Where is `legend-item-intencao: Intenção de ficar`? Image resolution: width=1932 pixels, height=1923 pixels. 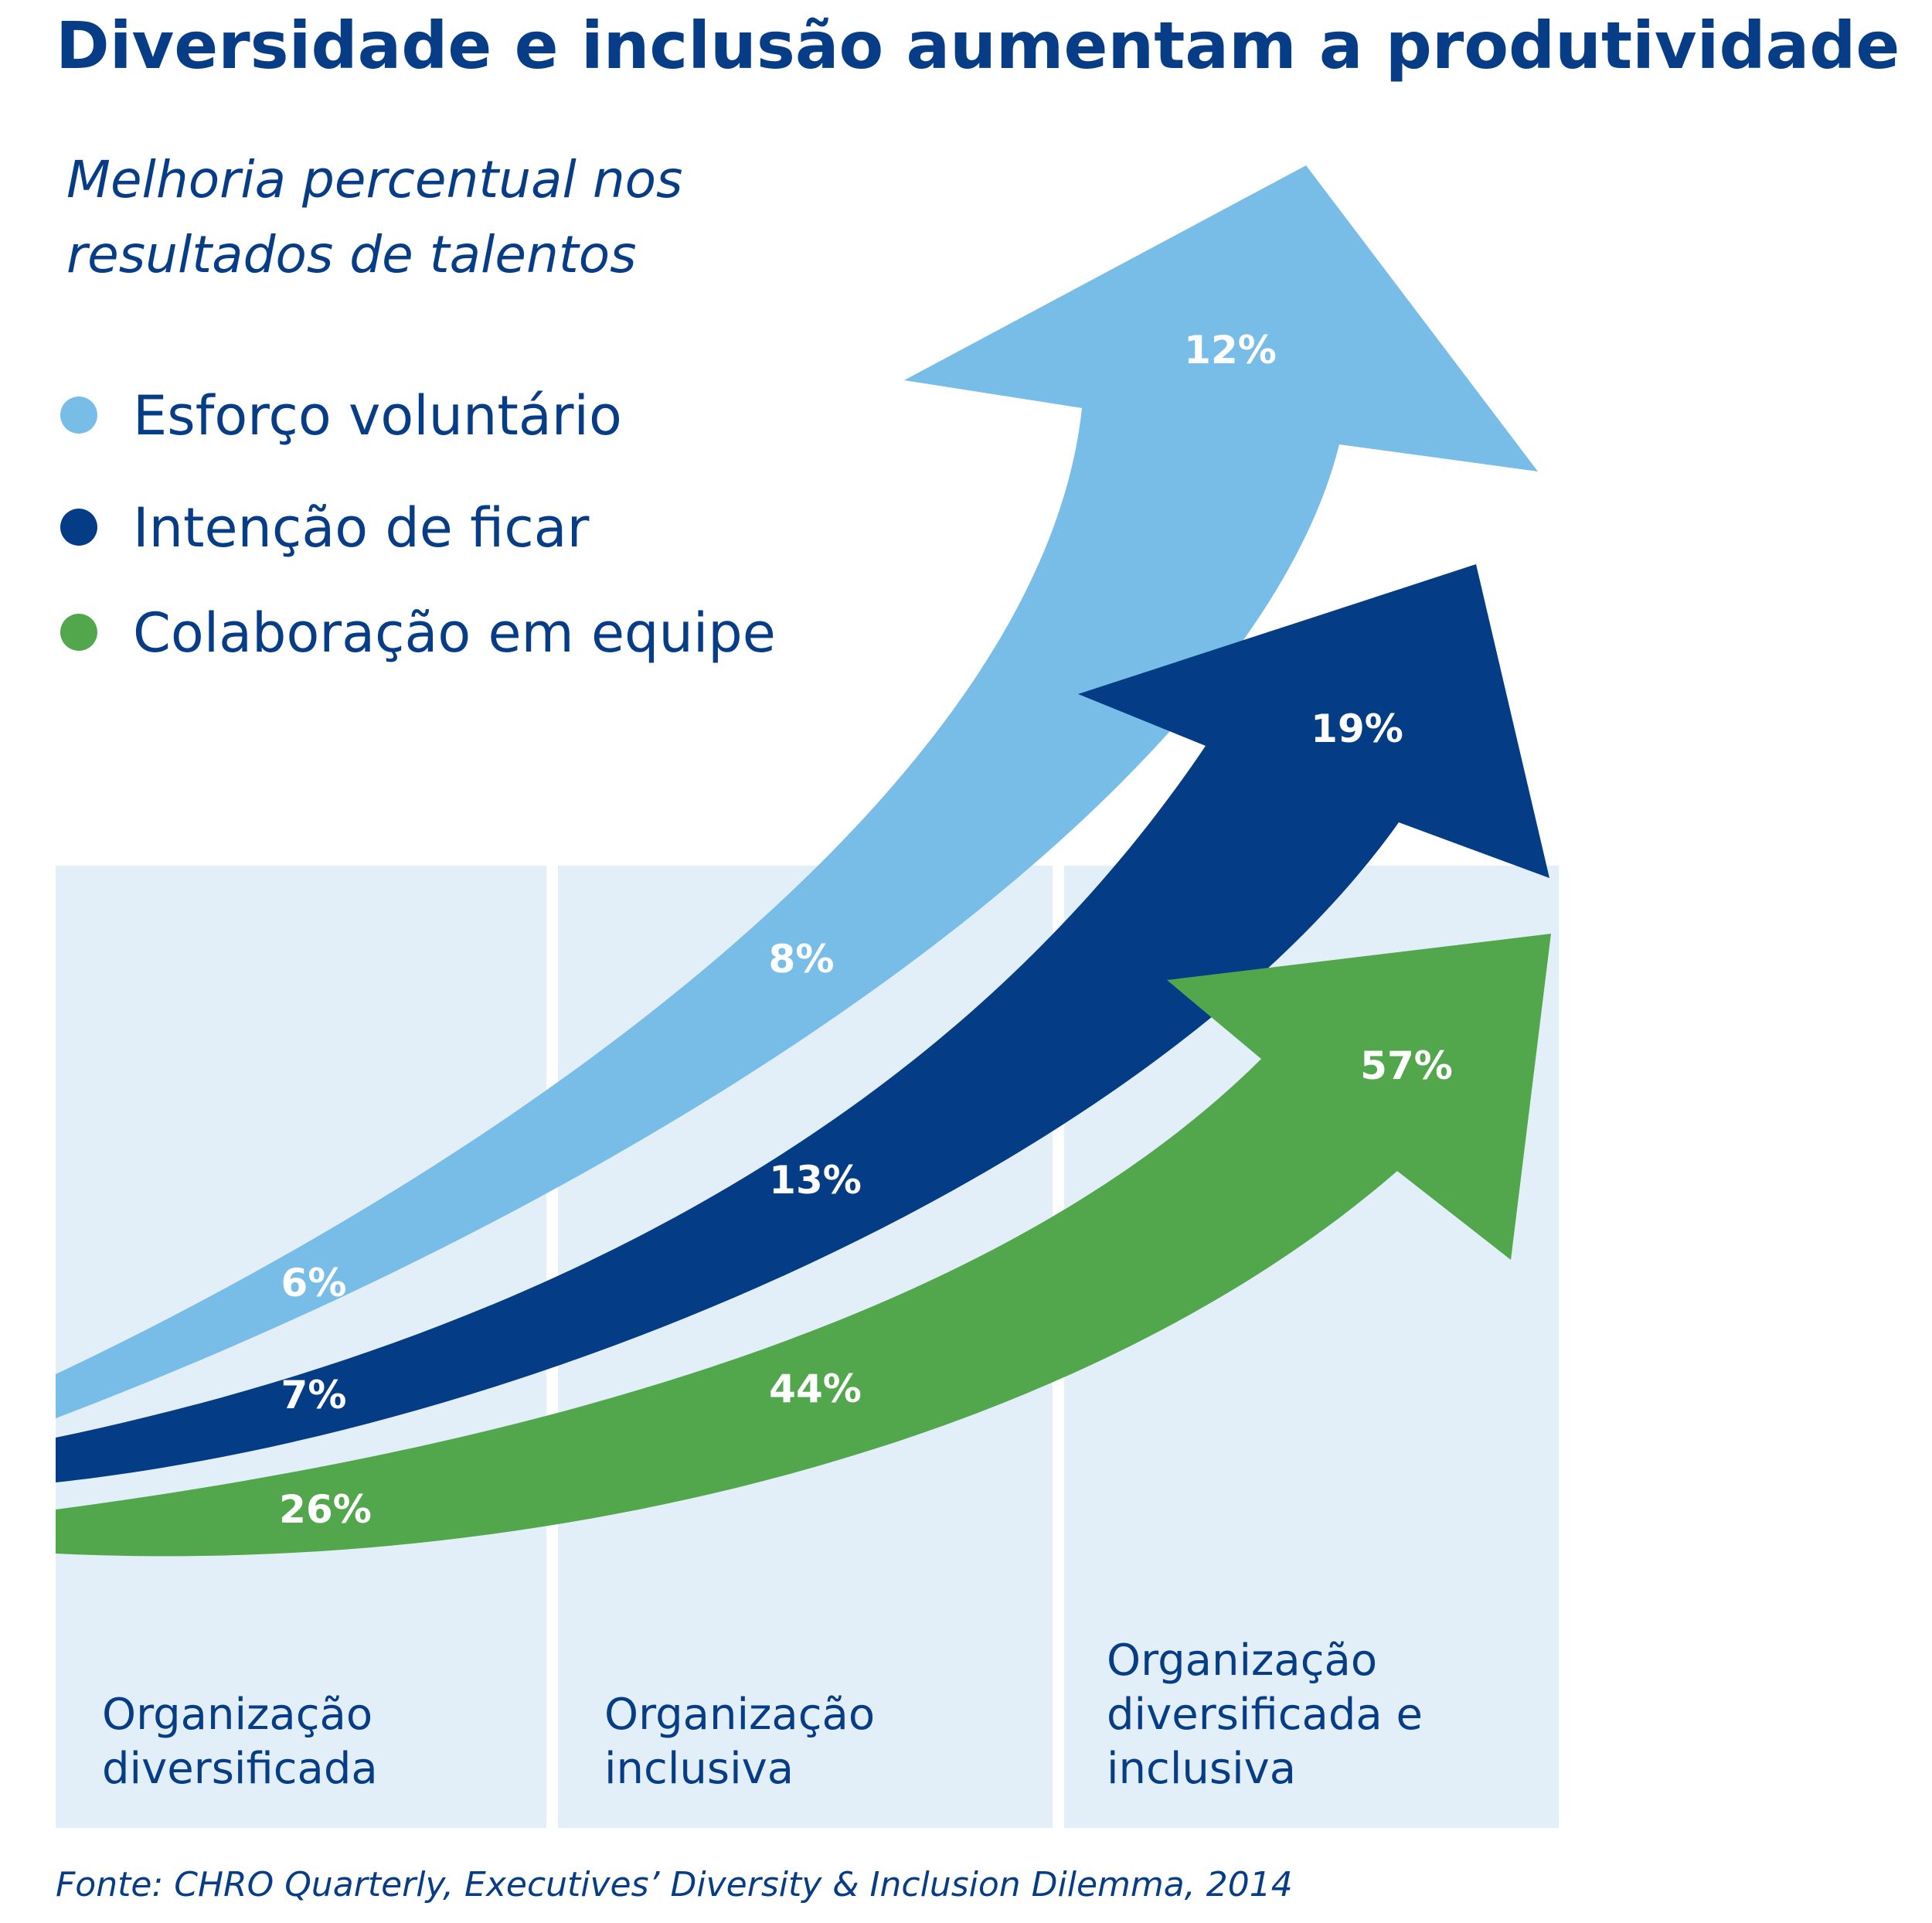 legend-item-intencao: Intenção de ficar is located at coordinates (325, 528).